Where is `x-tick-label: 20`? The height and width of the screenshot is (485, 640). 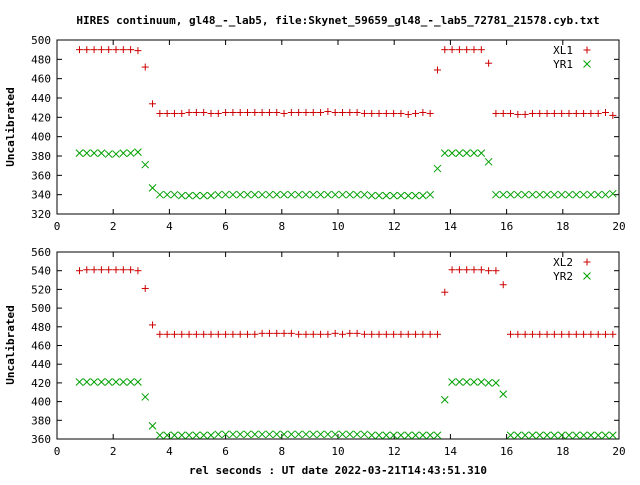 x-tick-label: 20 is located at coordinates (618, 451).